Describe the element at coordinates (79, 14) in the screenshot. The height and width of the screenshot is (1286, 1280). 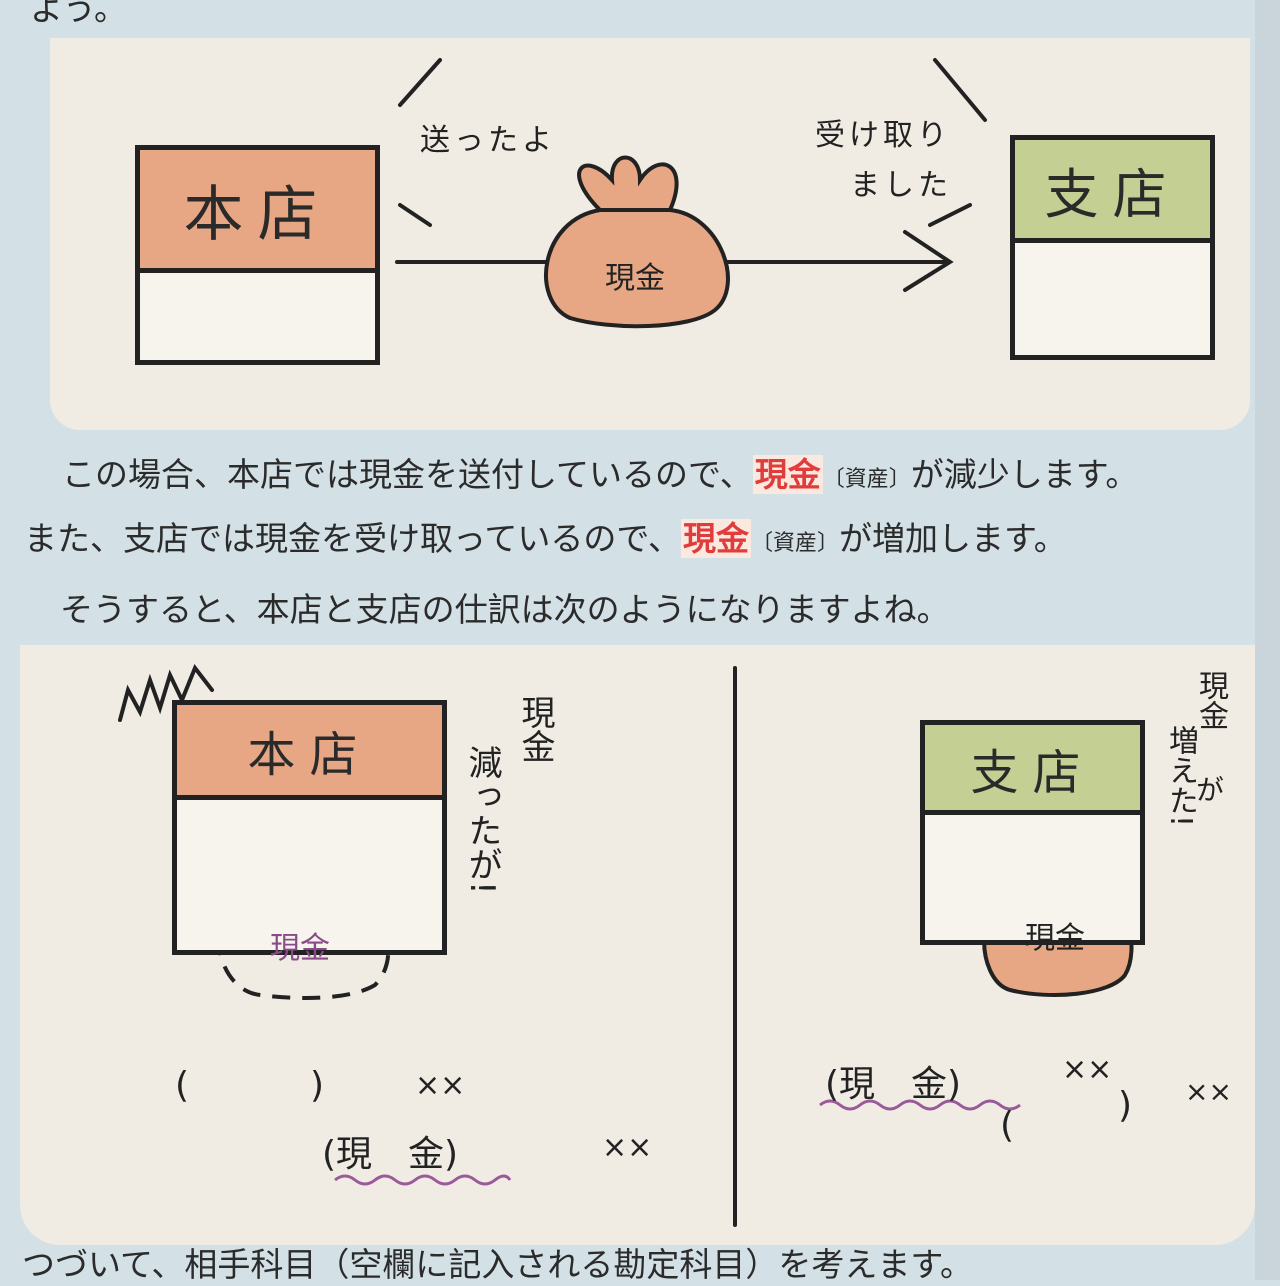
I see `top-partial-text: よう。` at that location.